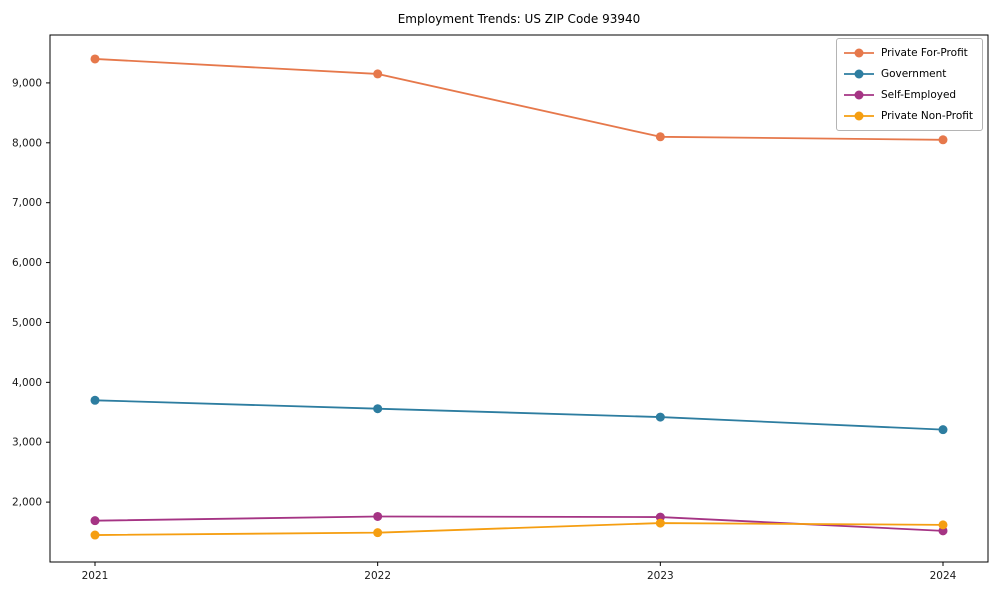 The width and height of the screenshot is (1000, 600). What do you see at coordinates (378, 533) in the screenshot?
I see `data-point-private-non-profit-2022` at bounding box center [378, 533].